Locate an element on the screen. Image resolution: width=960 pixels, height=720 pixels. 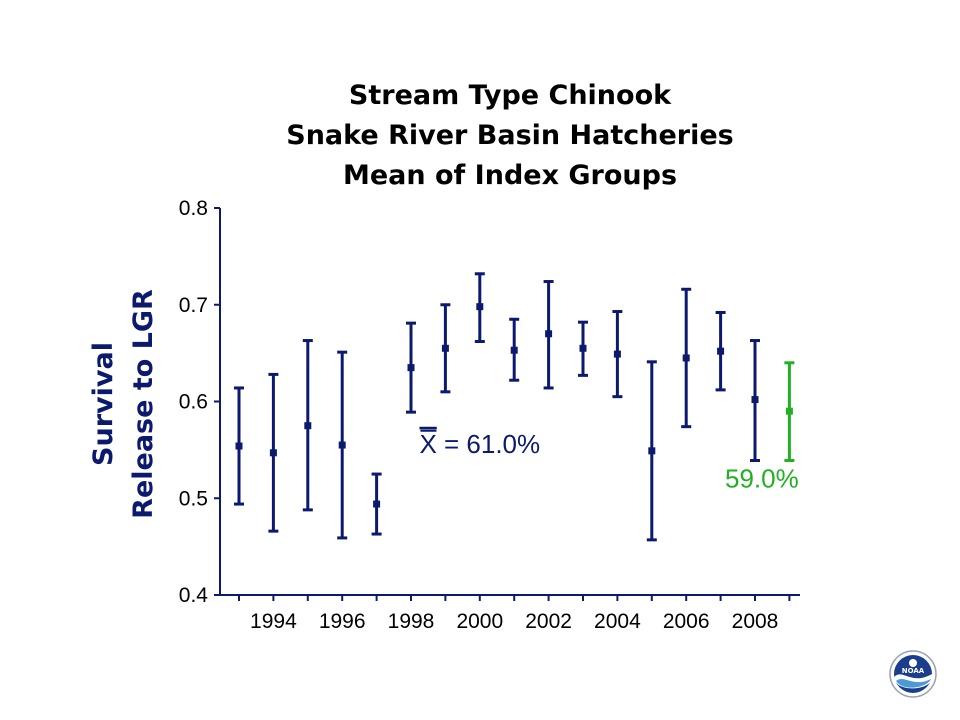
x-tick-label: 2006 is located at coordinates (686, 621).